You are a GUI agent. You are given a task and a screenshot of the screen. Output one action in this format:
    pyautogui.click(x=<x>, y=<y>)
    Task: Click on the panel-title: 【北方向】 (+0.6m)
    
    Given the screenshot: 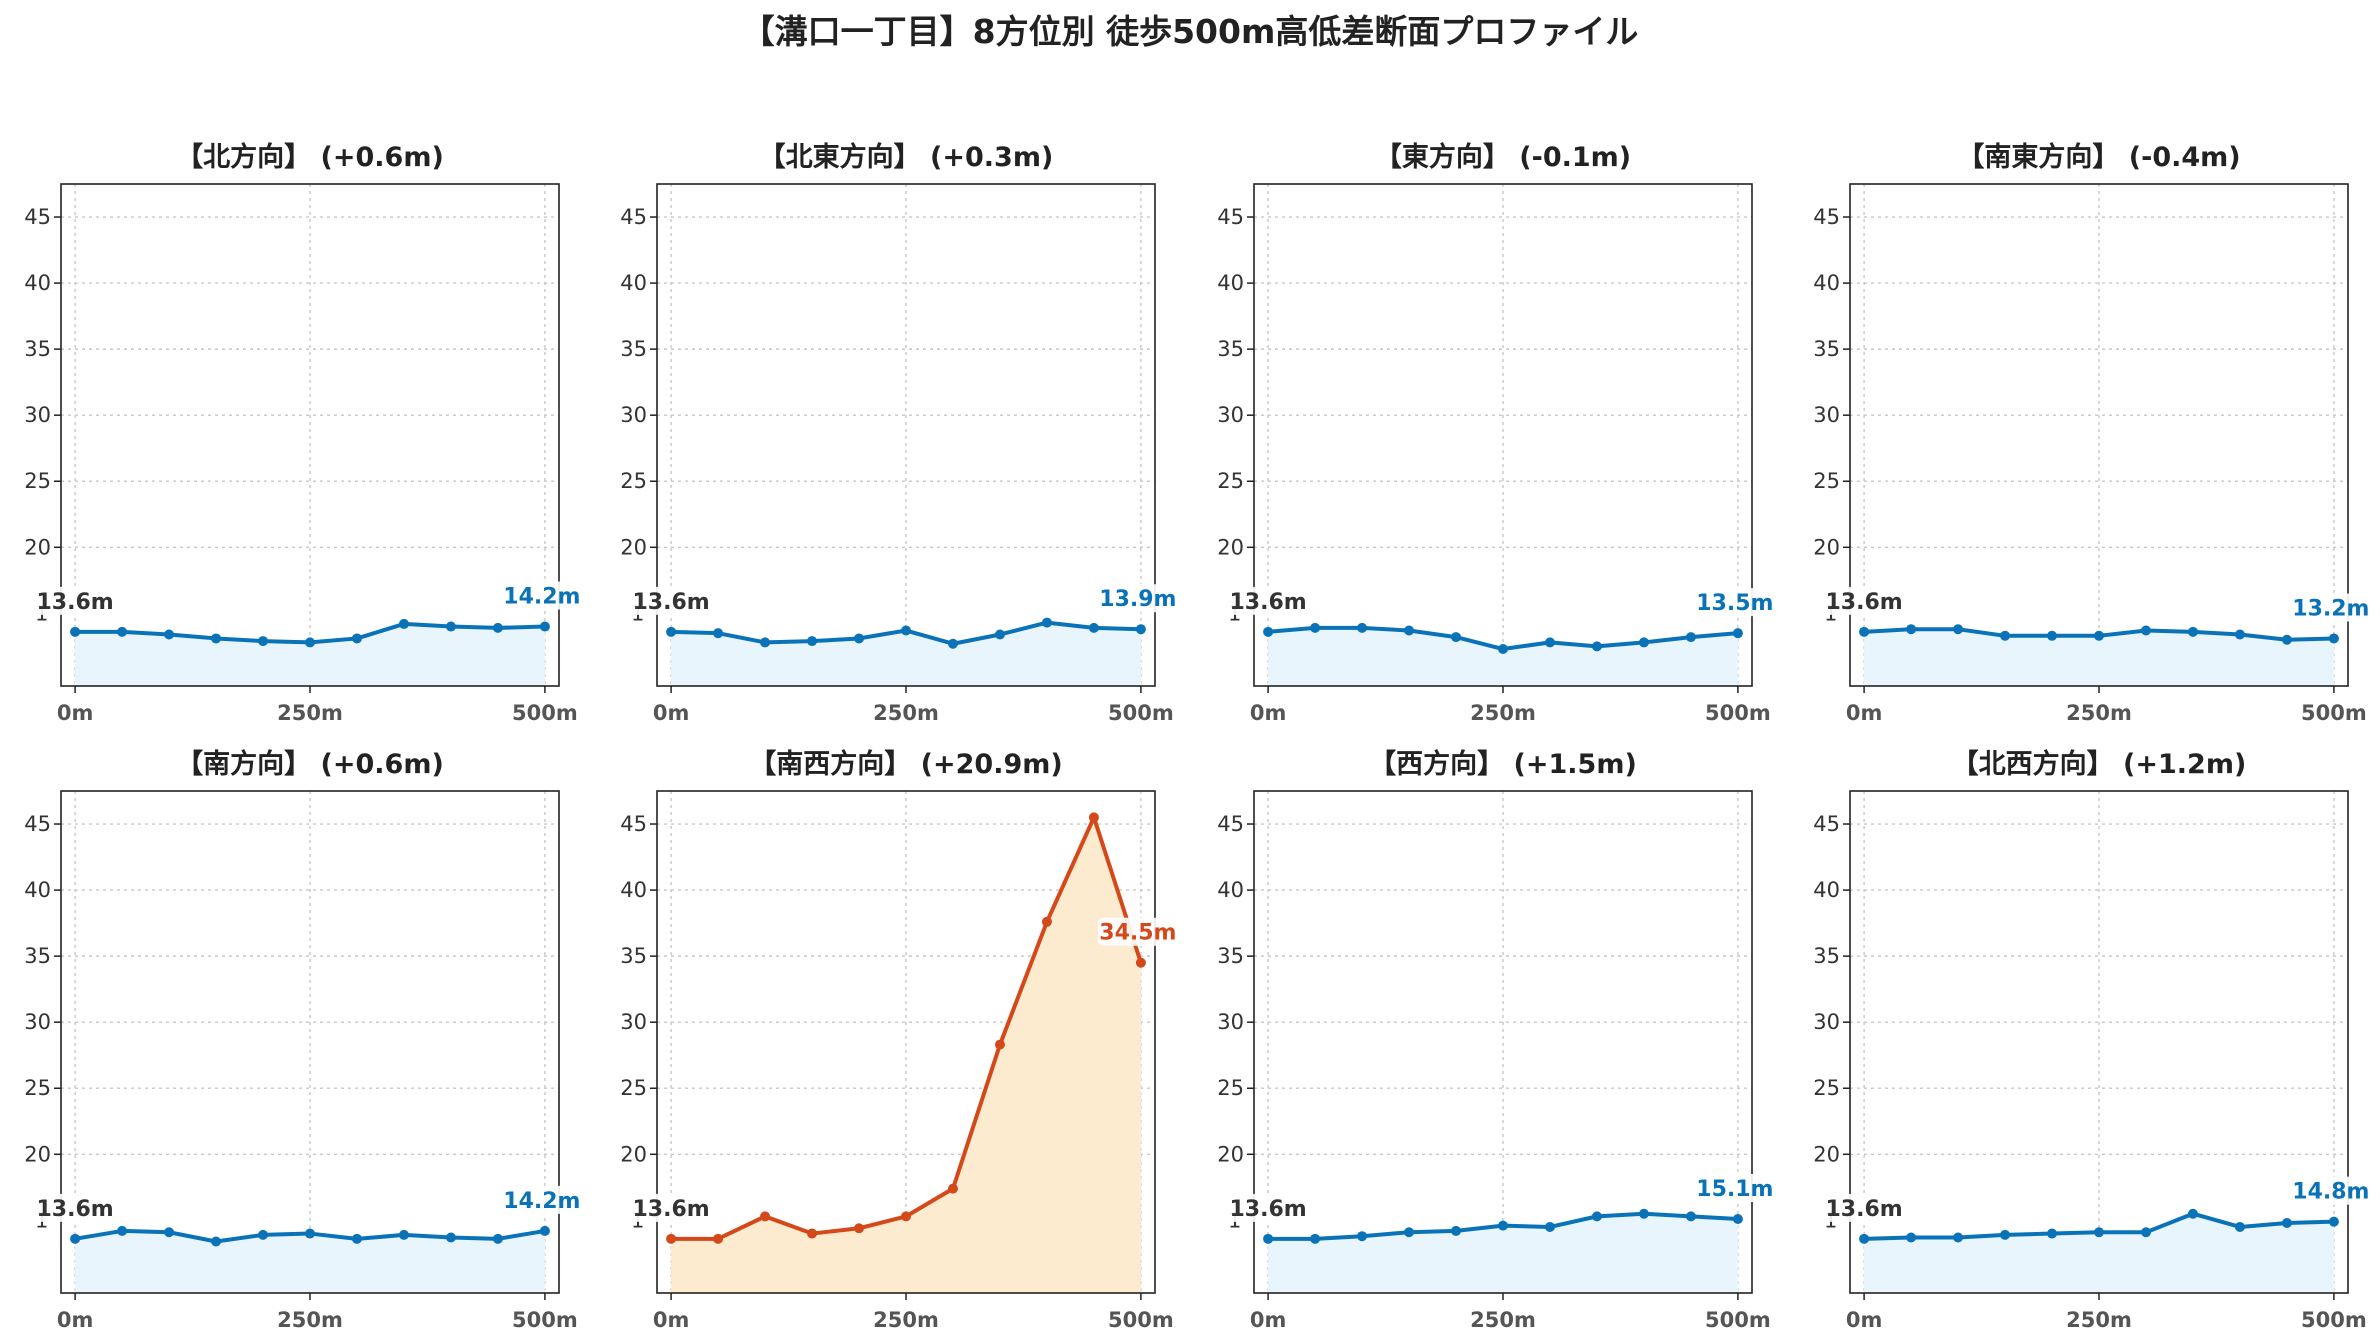 What is the action you would take?
    pyautogui.click(x=310, y=157)
    